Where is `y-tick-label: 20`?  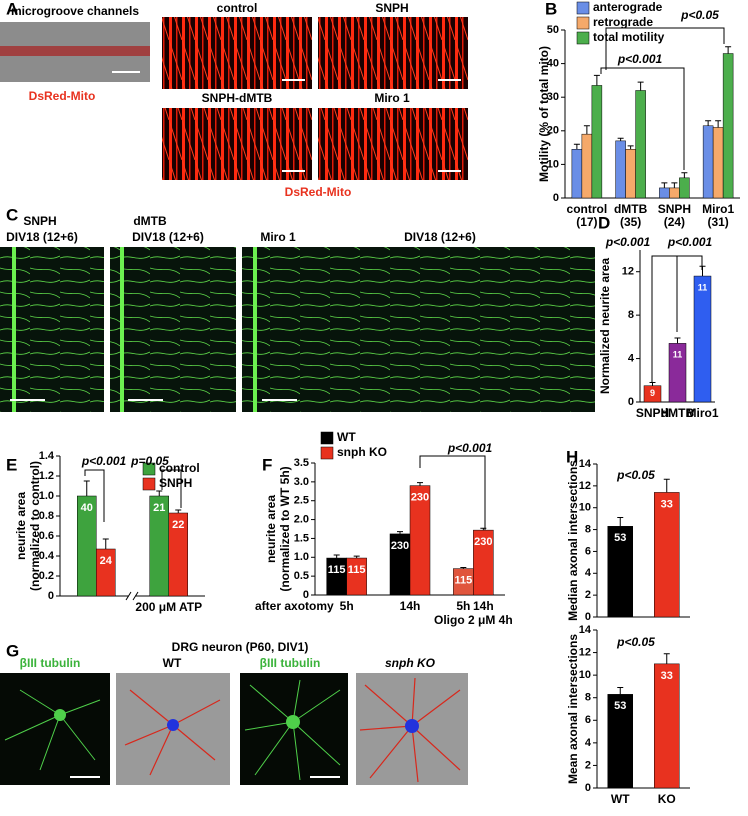 y-tick-label: 20 is located at coordinates (553, 131).